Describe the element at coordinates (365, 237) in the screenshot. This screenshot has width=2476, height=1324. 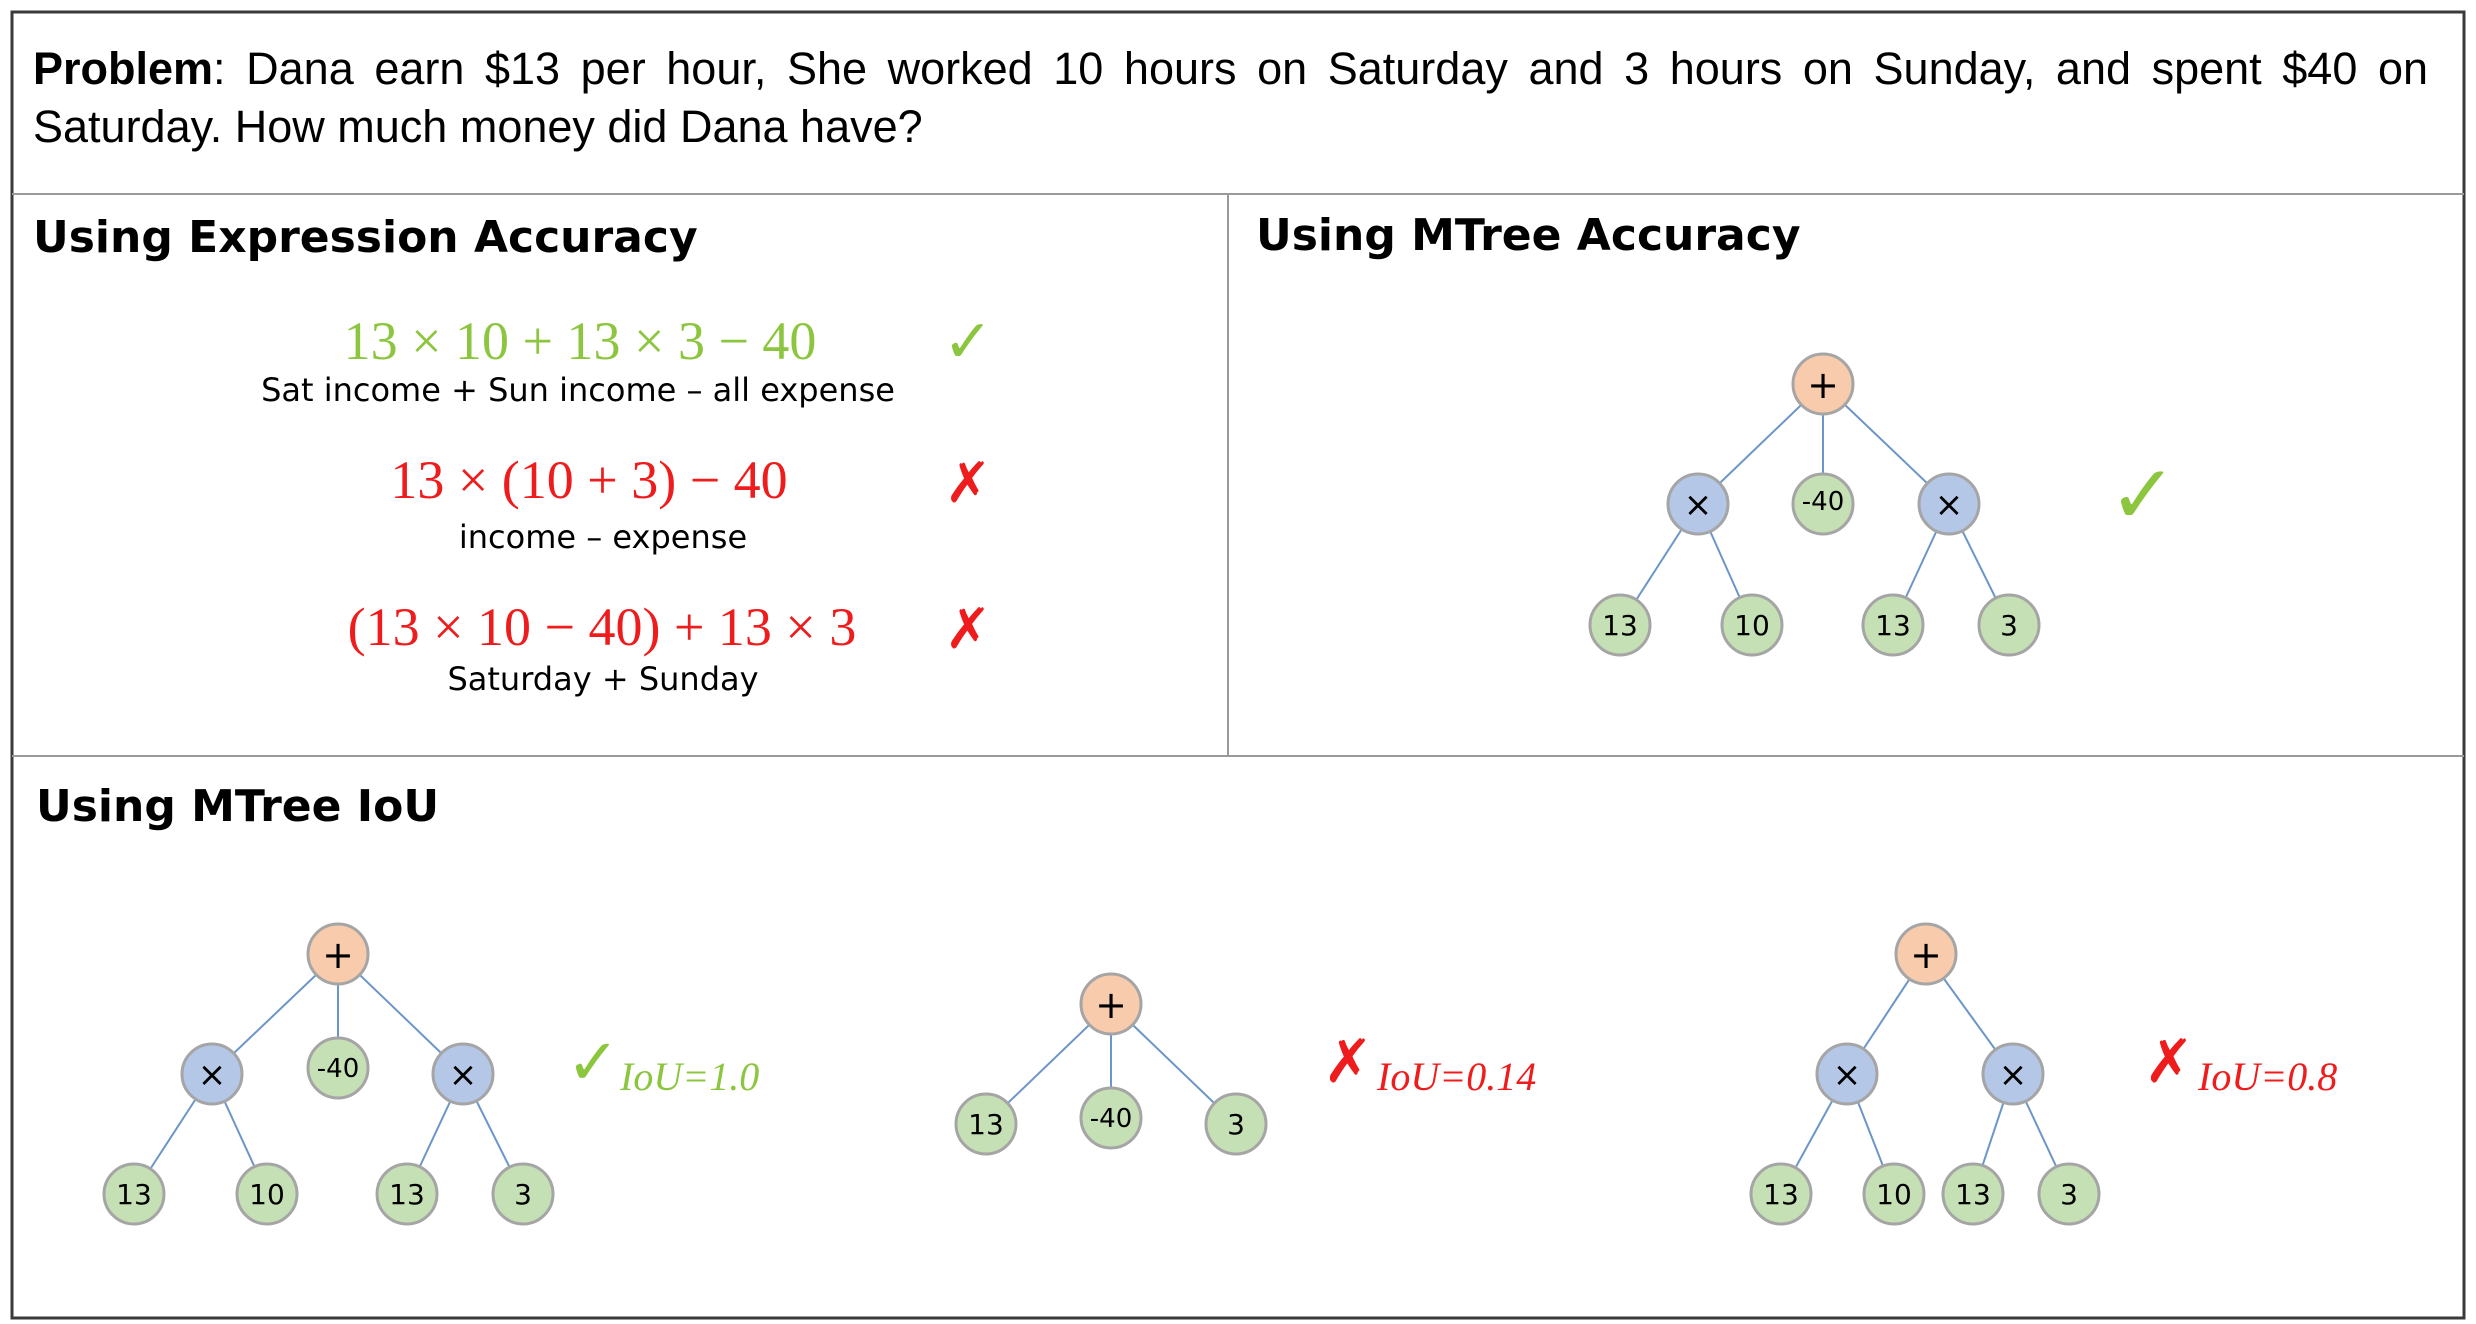
I see `expression-panel-title: Using Expression Accuracy` at that location.